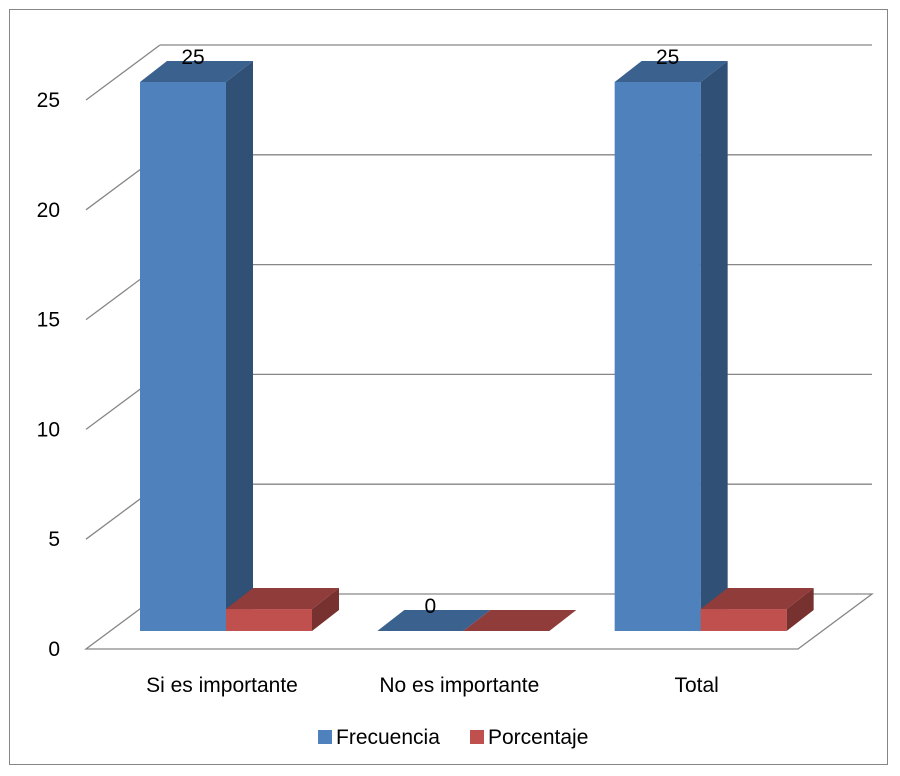  What do you see at coordinates (459, 685) in the screenshot?
I see `x-category-label: No es importante` at bounding box center [459, 685].